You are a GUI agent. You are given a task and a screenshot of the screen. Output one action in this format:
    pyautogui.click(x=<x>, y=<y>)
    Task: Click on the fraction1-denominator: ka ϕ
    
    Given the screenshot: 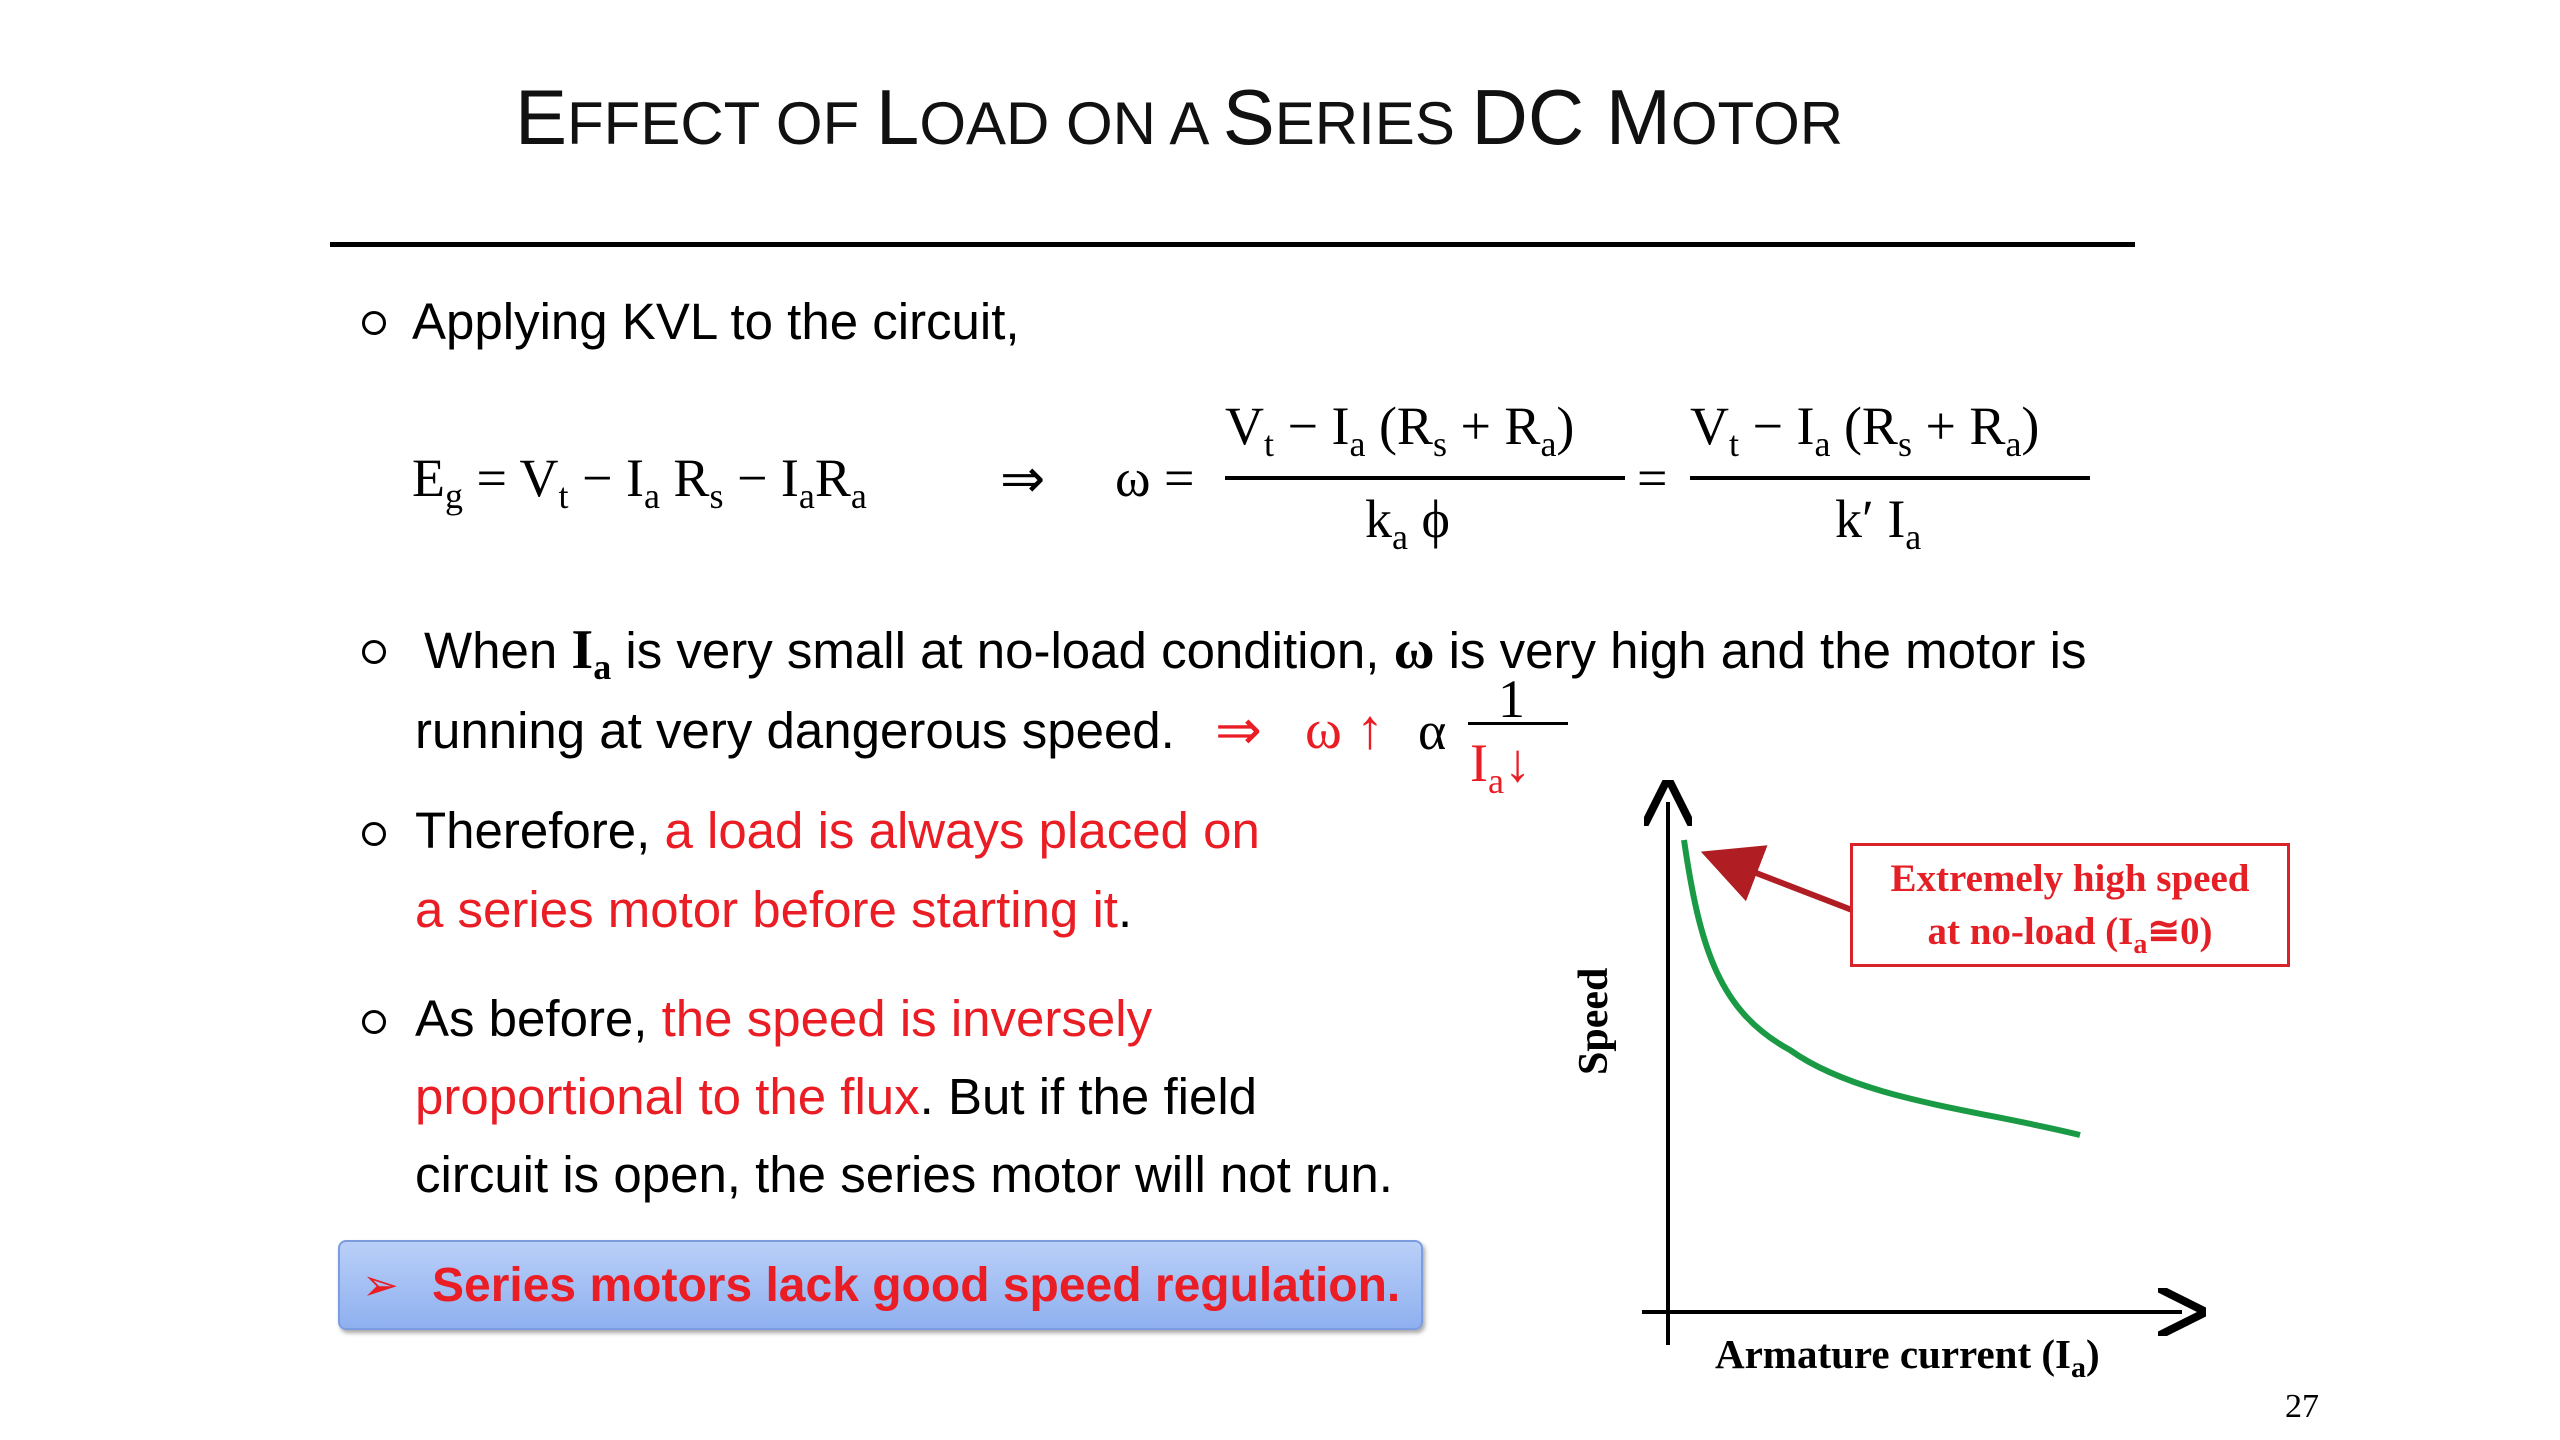 What is the action you would take?
    pyautogui.click(x=1407, y=523)
    